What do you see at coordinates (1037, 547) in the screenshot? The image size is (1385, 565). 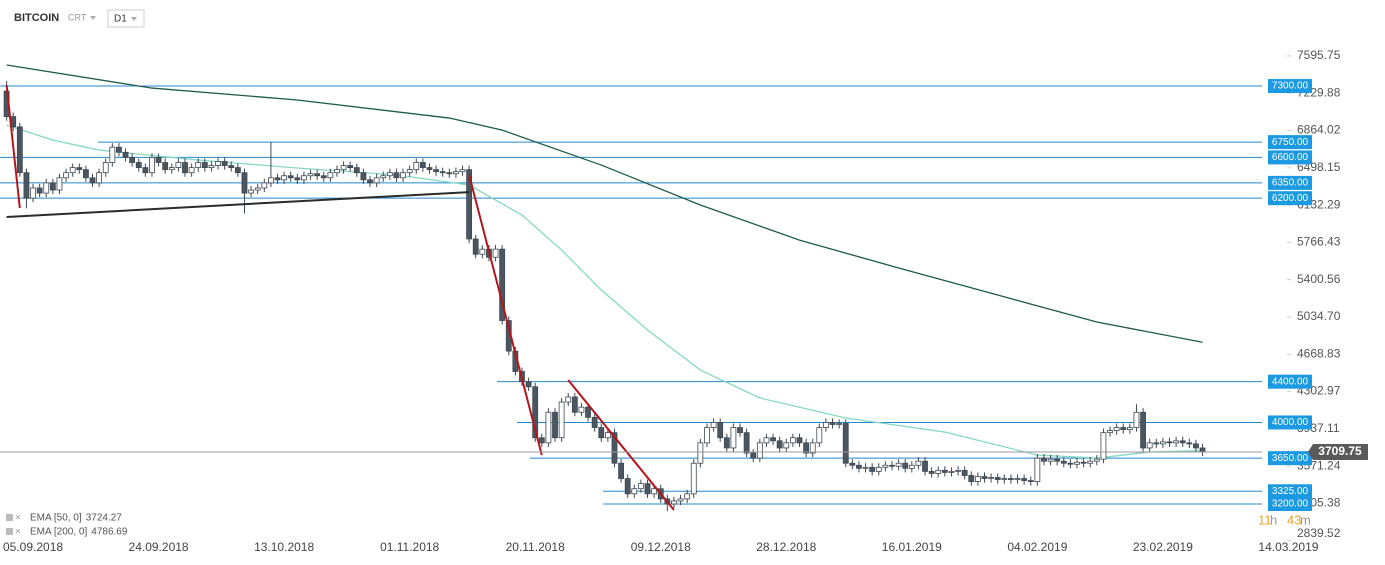 I see `x-tick-label: 04.02.2019` at bounding box center [1037, 547].